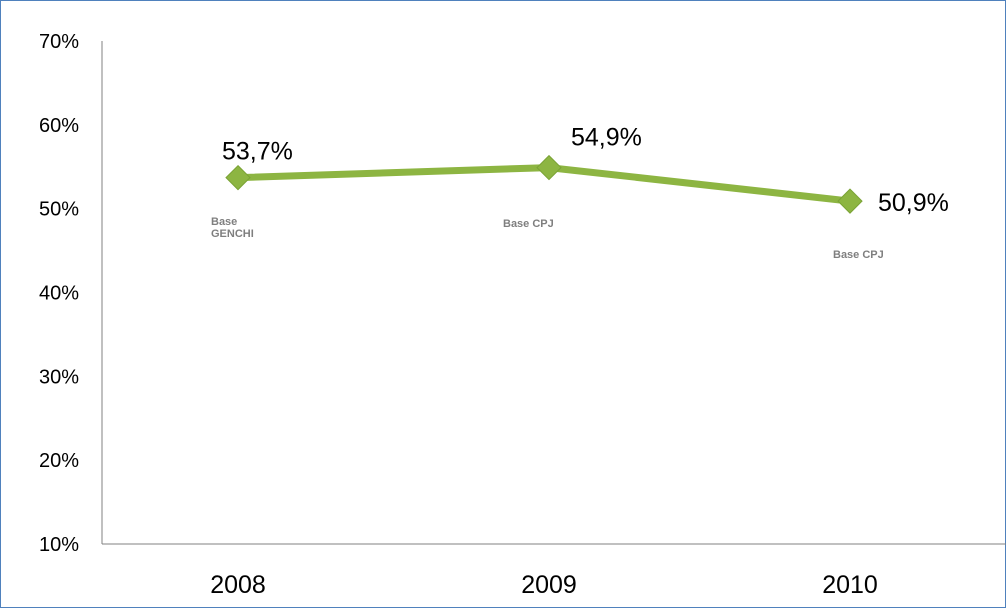  I want to click on y-tick-label: 50%, so click(59, 210).